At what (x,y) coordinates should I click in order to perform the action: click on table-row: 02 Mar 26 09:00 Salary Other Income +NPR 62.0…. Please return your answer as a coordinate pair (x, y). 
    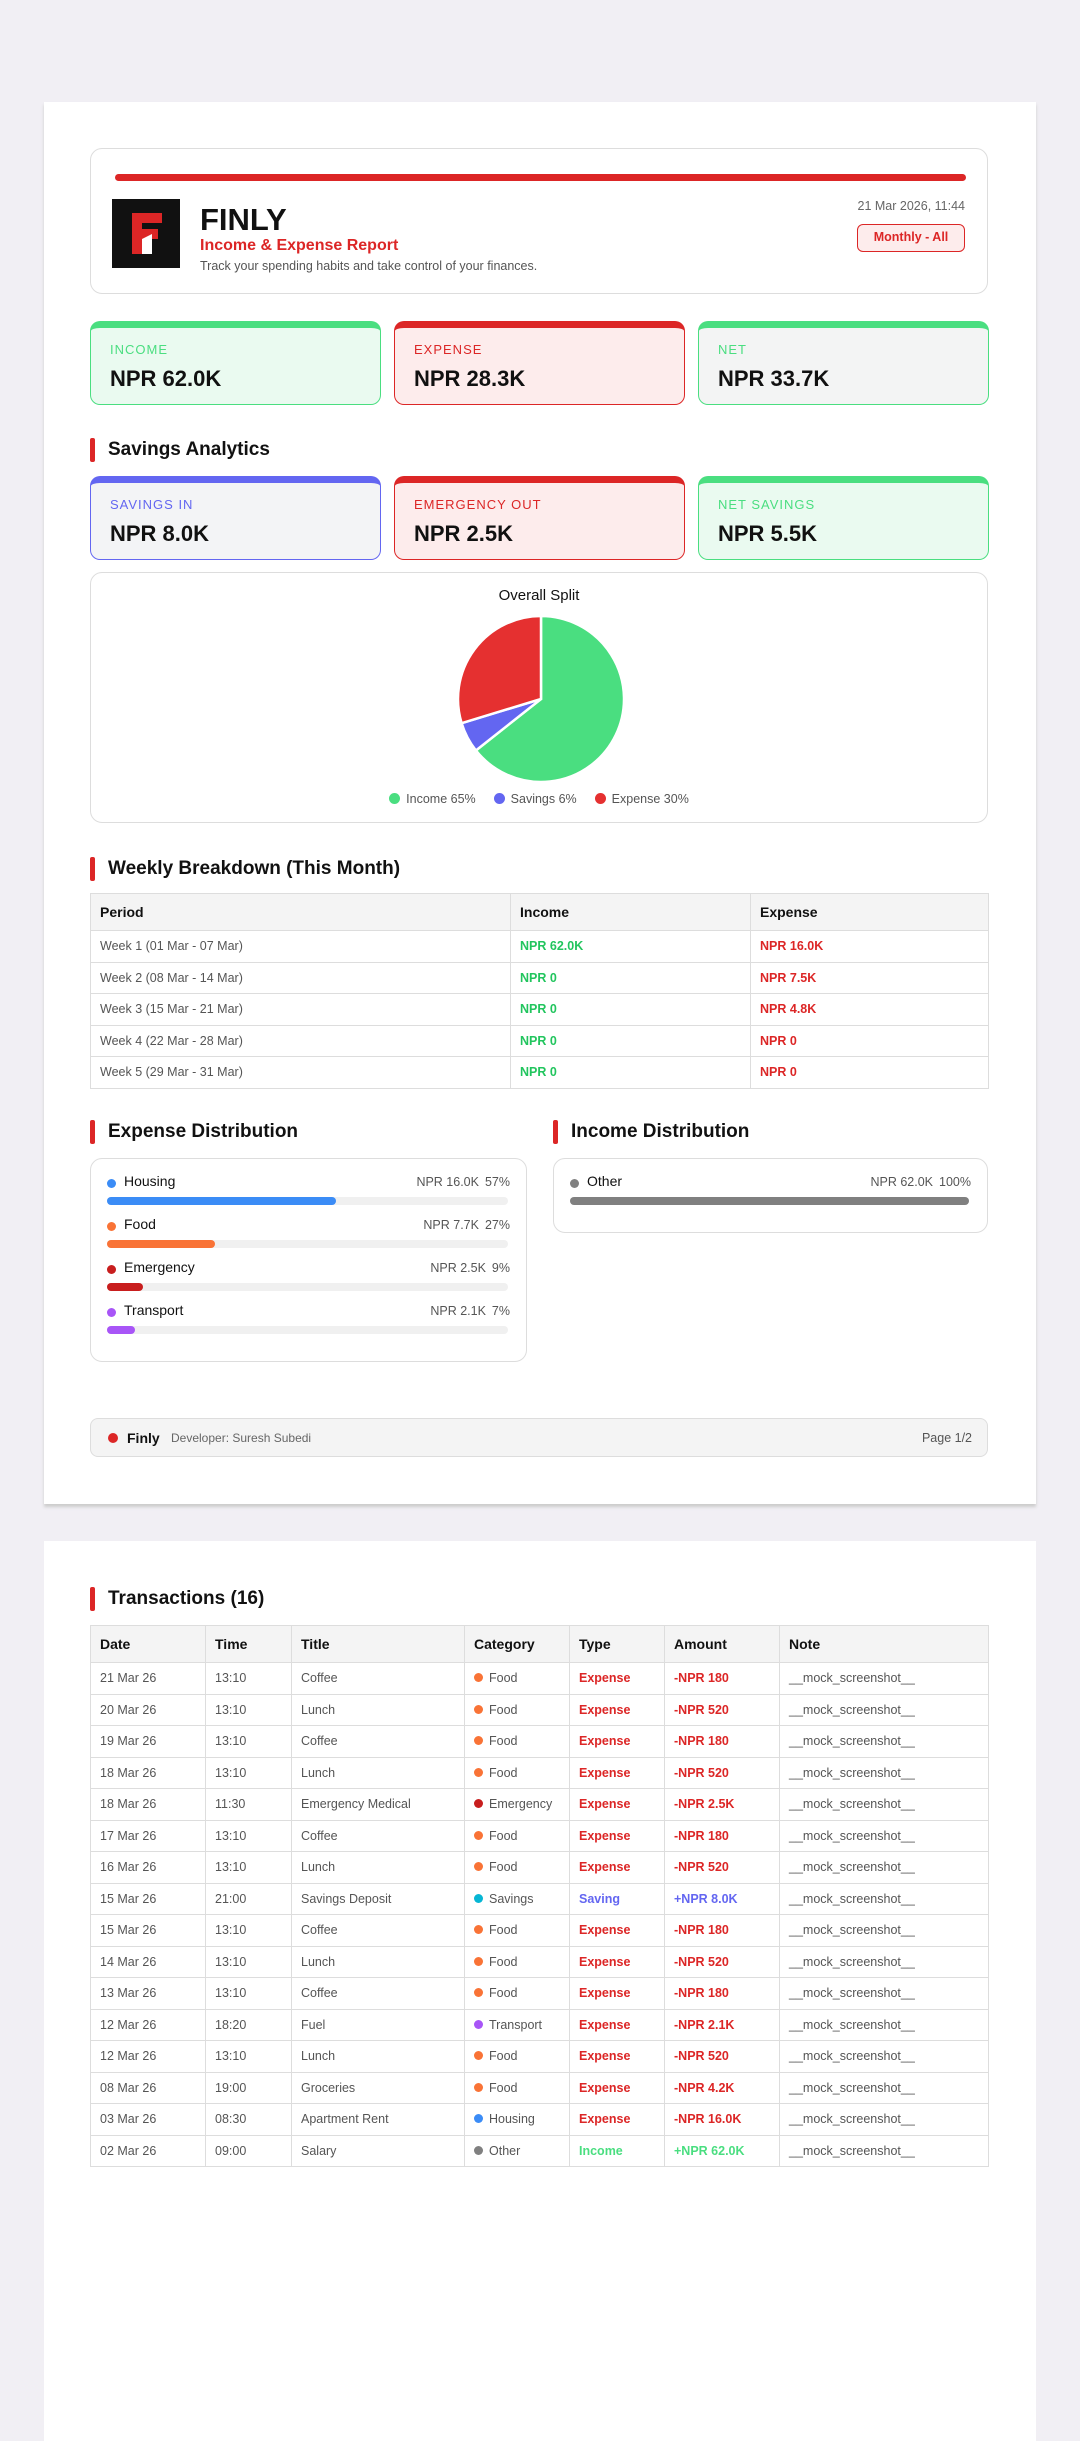
    Looking at the image, I should click on (539, 2150).